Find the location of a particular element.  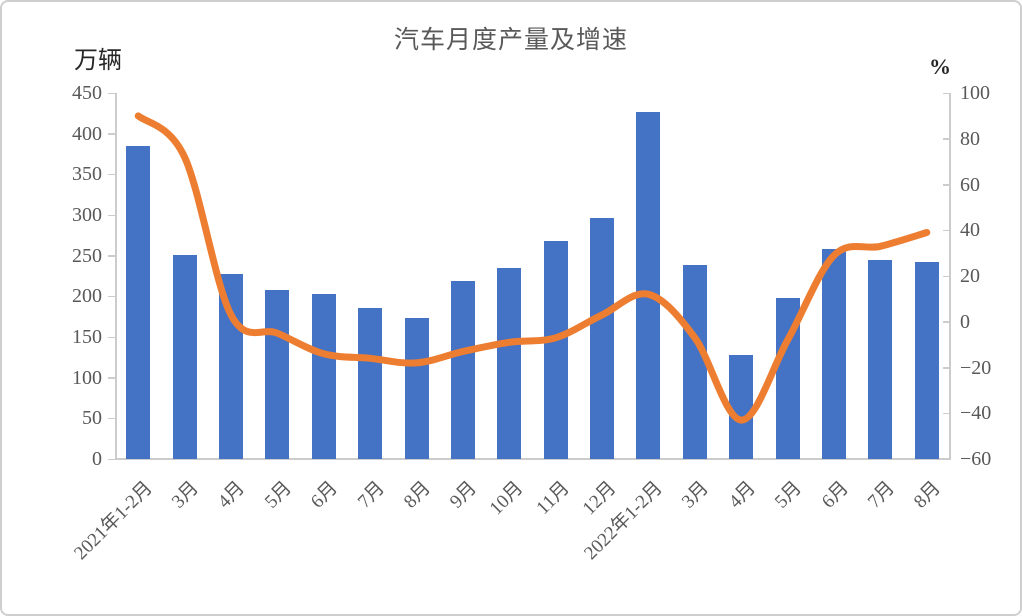

right-axis-tick-label: 60 is located at coordinates (970, 184).